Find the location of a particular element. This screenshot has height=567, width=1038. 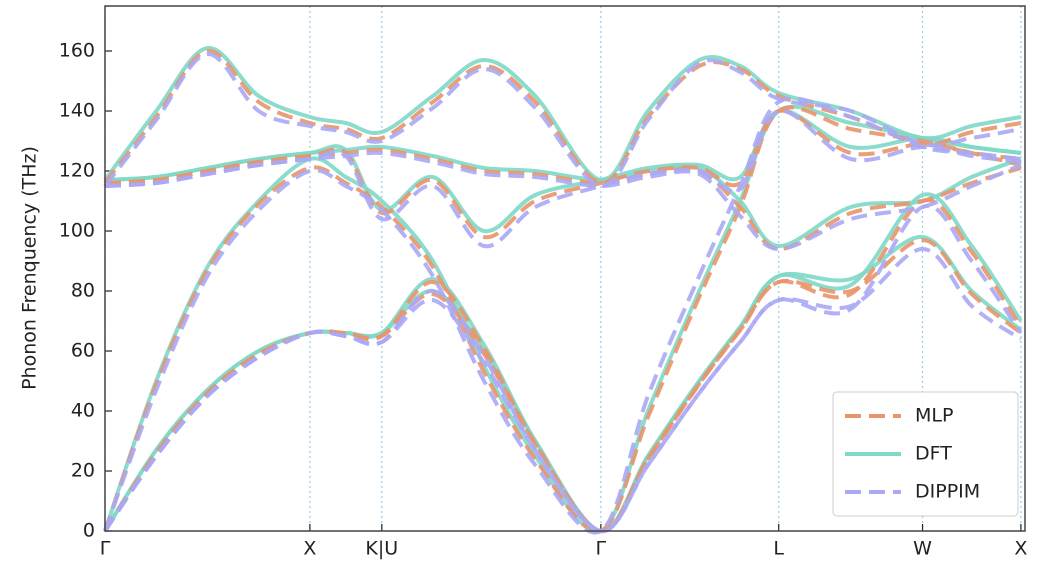

y-tick-label: 100 is located at coordinates (77, 231).